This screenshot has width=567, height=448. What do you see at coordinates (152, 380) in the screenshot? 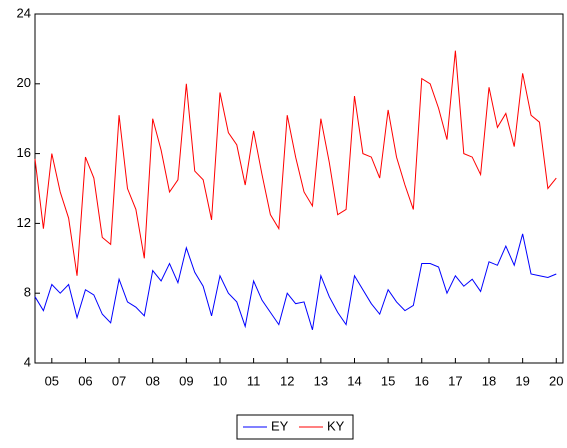
I see `x-tick-label: 08` at bounding box center [152, 380].